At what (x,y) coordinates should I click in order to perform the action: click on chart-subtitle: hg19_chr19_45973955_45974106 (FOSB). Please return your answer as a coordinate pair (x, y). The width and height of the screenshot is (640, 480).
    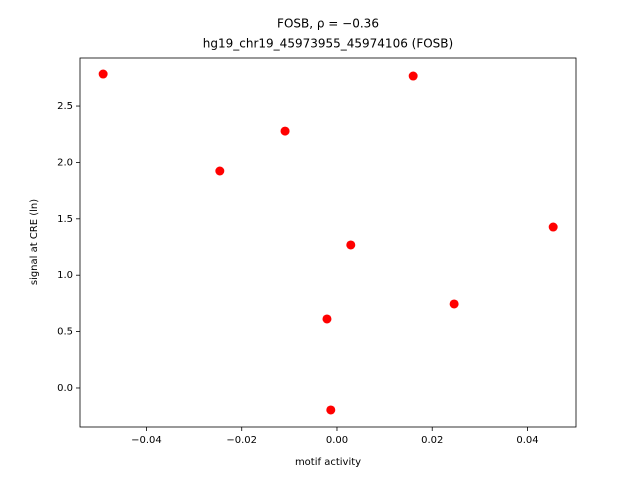
    Looking at the image, I should click on (328, 44).